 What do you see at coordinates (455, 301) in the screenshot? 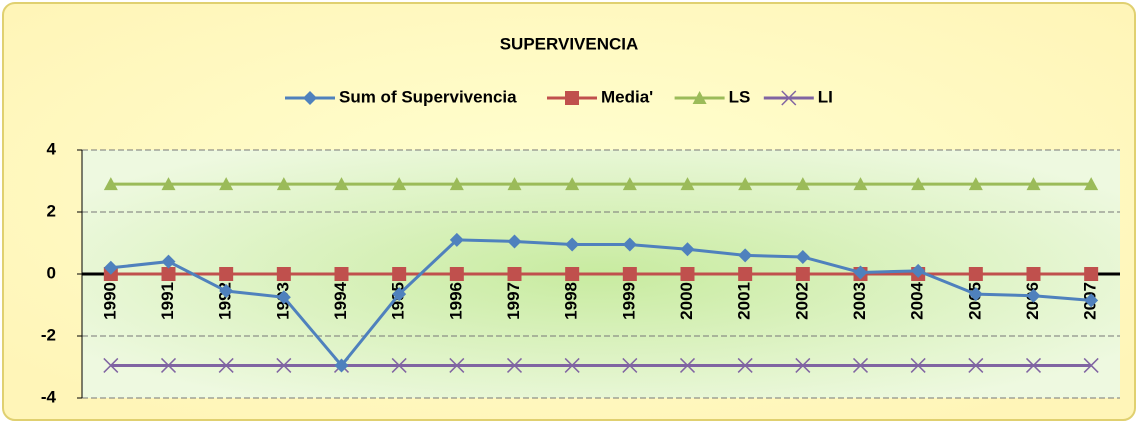
I see `x-tick-label: 1996` at bounding box center [455, 301].